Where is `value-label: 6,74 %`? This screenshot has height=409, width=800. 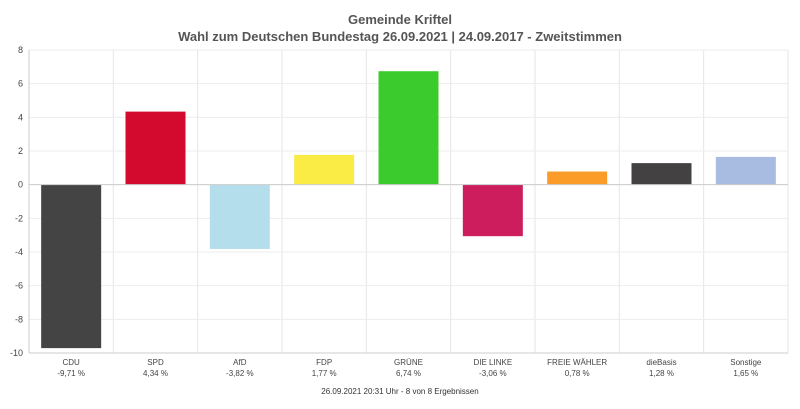
value-label: 6,74 % is located at coordinates (408, 373).